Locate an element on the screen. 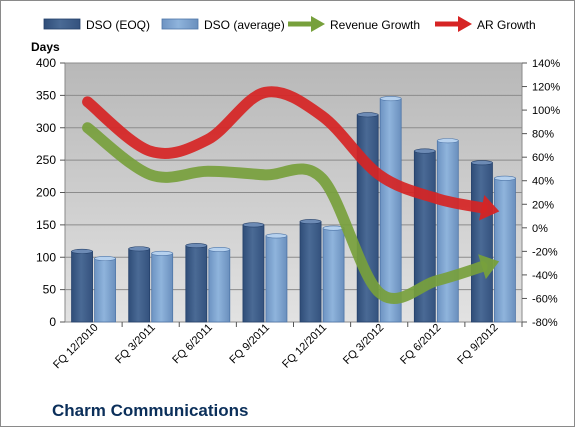 The height and width of the screenshot is (427, 575). y2-tick-label: -80% is located at coordinates (545, 323).